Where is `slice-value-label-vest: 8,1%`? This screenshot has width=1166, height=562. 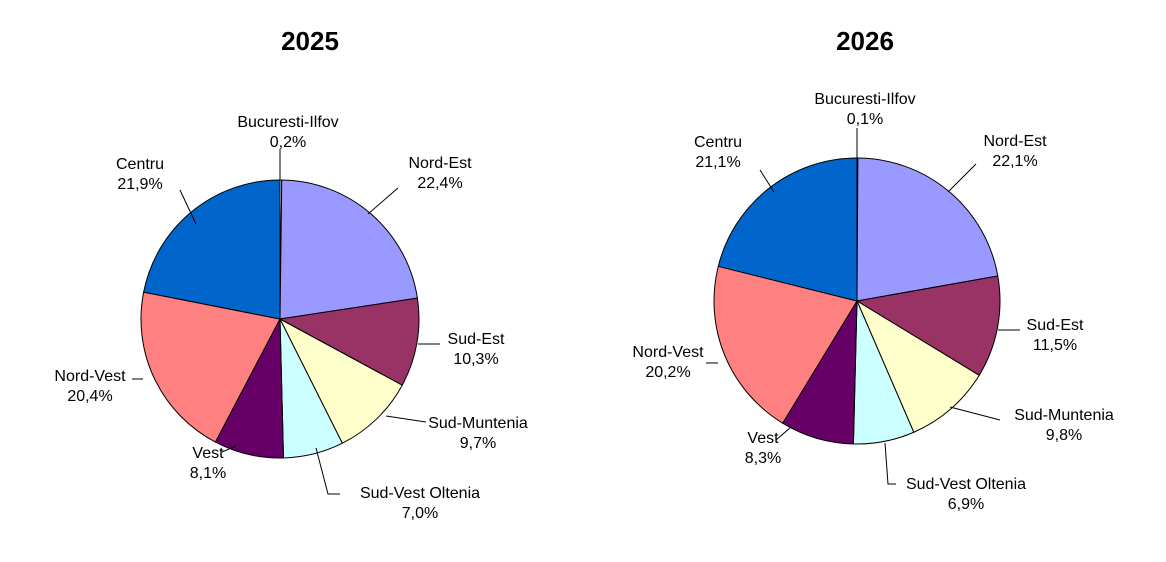
slice-value-label-vest: 8,1% is located at coordinates (208, 473).